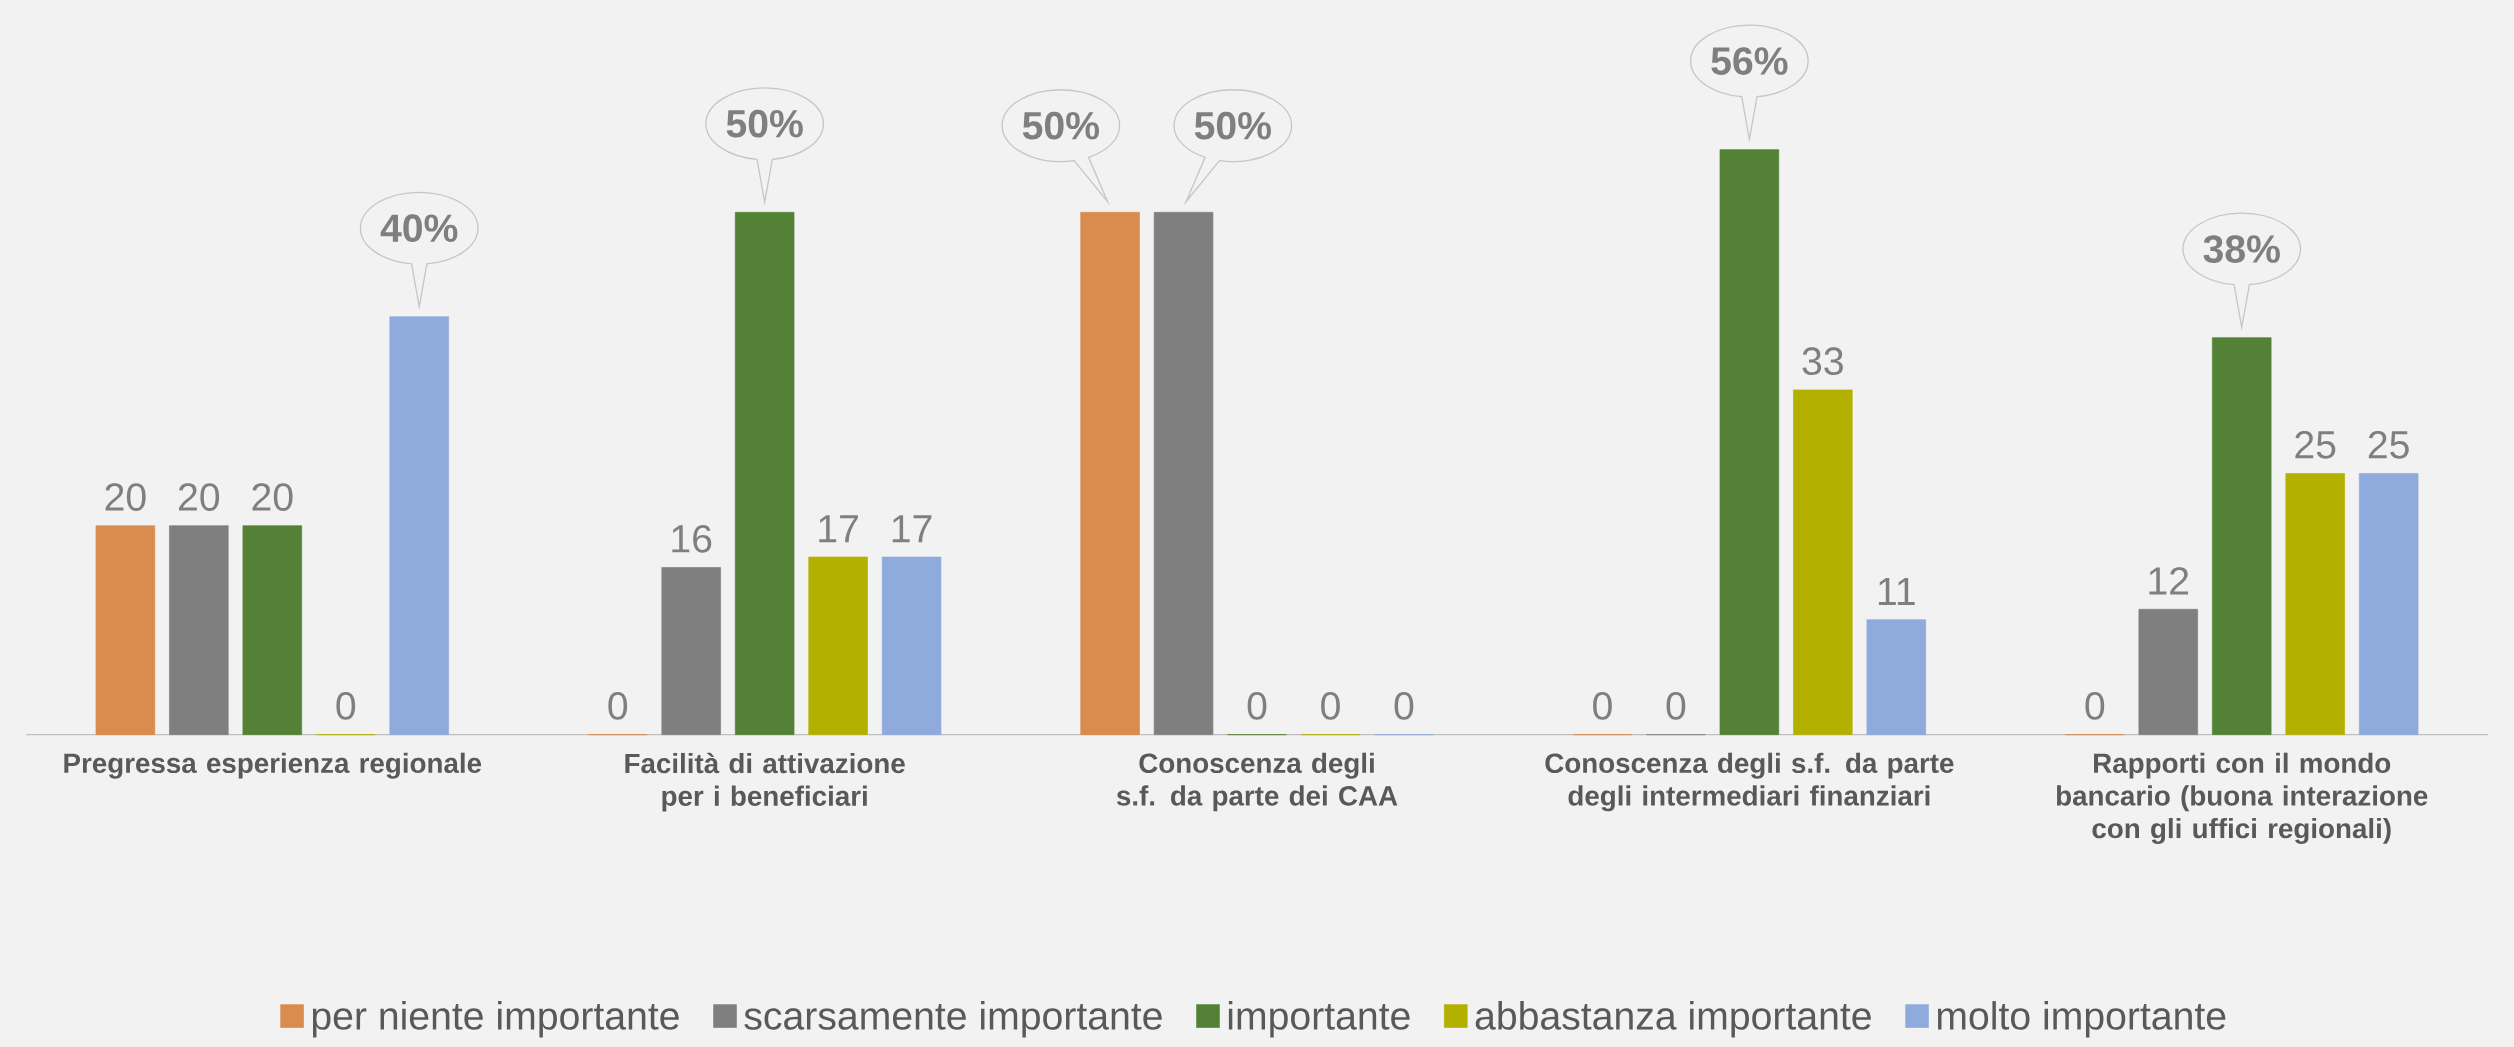 This screenshot has height=1047, width=2514. What do you see at coordinates (1822, 361) in the screenshot?
I see `data-label: 33` at bounding box center [1822, 361].